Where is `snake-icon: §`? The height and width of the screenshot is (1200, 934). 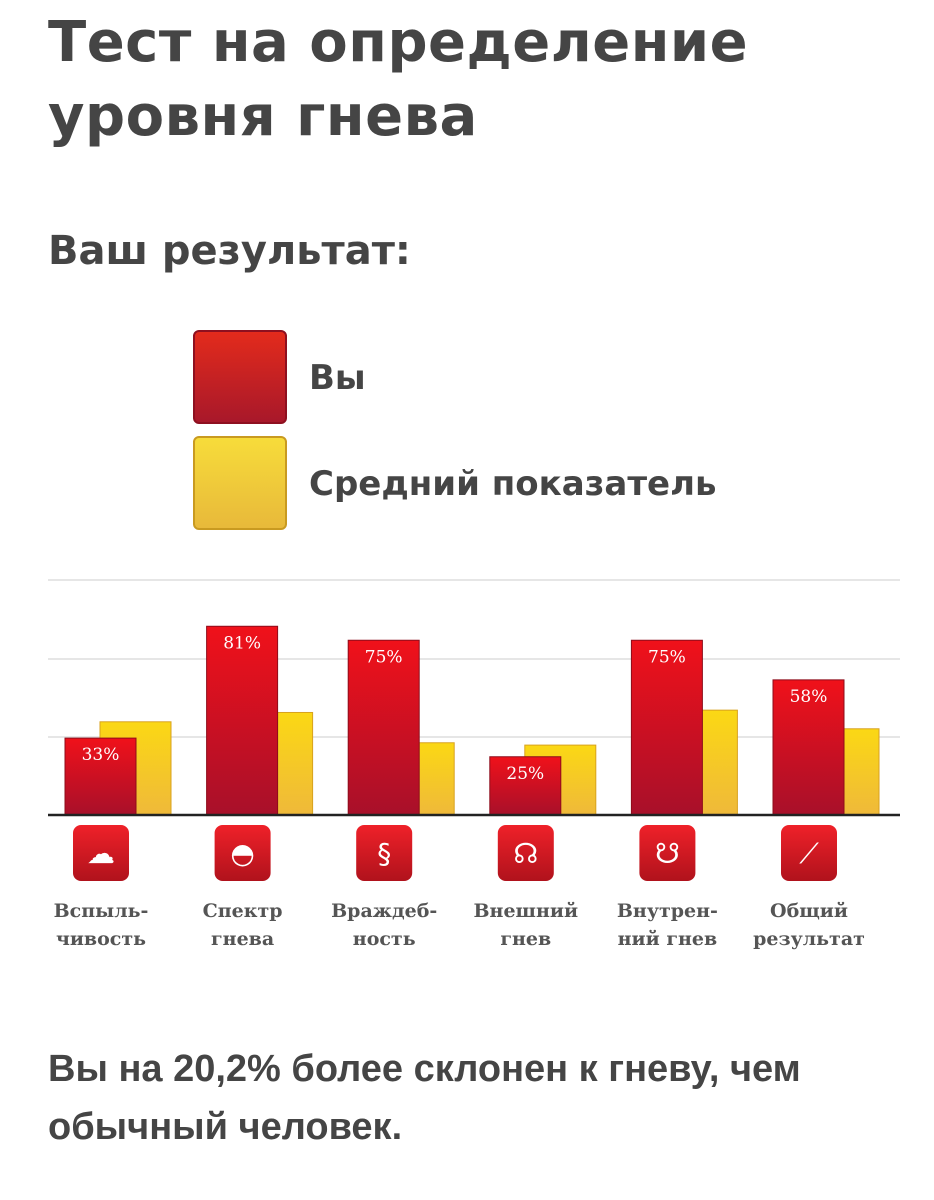 snake-icon: § is located at coordinates (384, 853).